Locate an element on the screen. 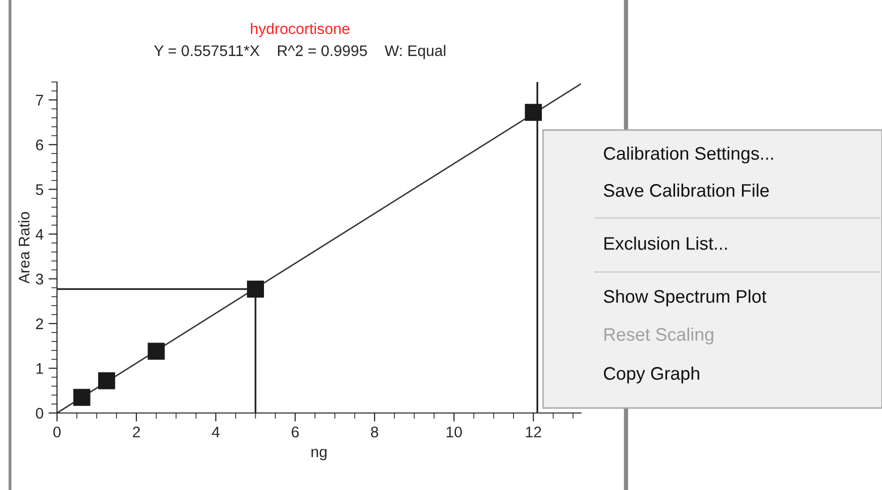 This screenshot has width=882, height=490. x-tick-label: 8 is located at coordinates (374, 432).